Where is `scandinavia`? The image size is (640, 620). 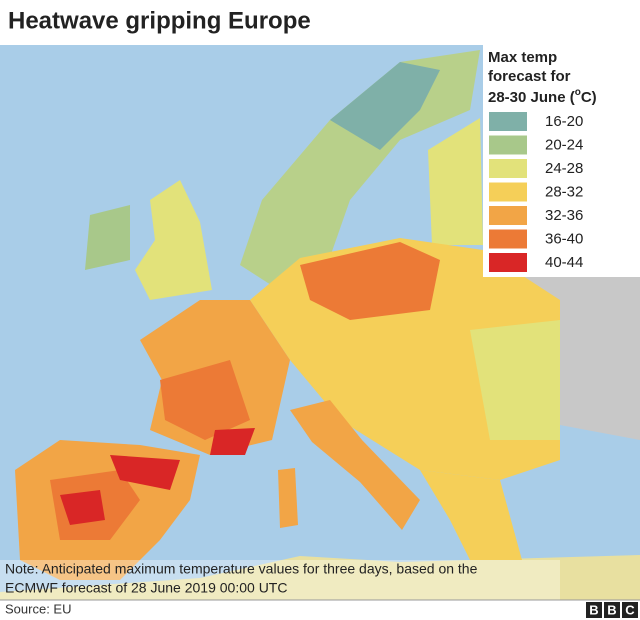 scandinavia is located at coordinates (360, 171).